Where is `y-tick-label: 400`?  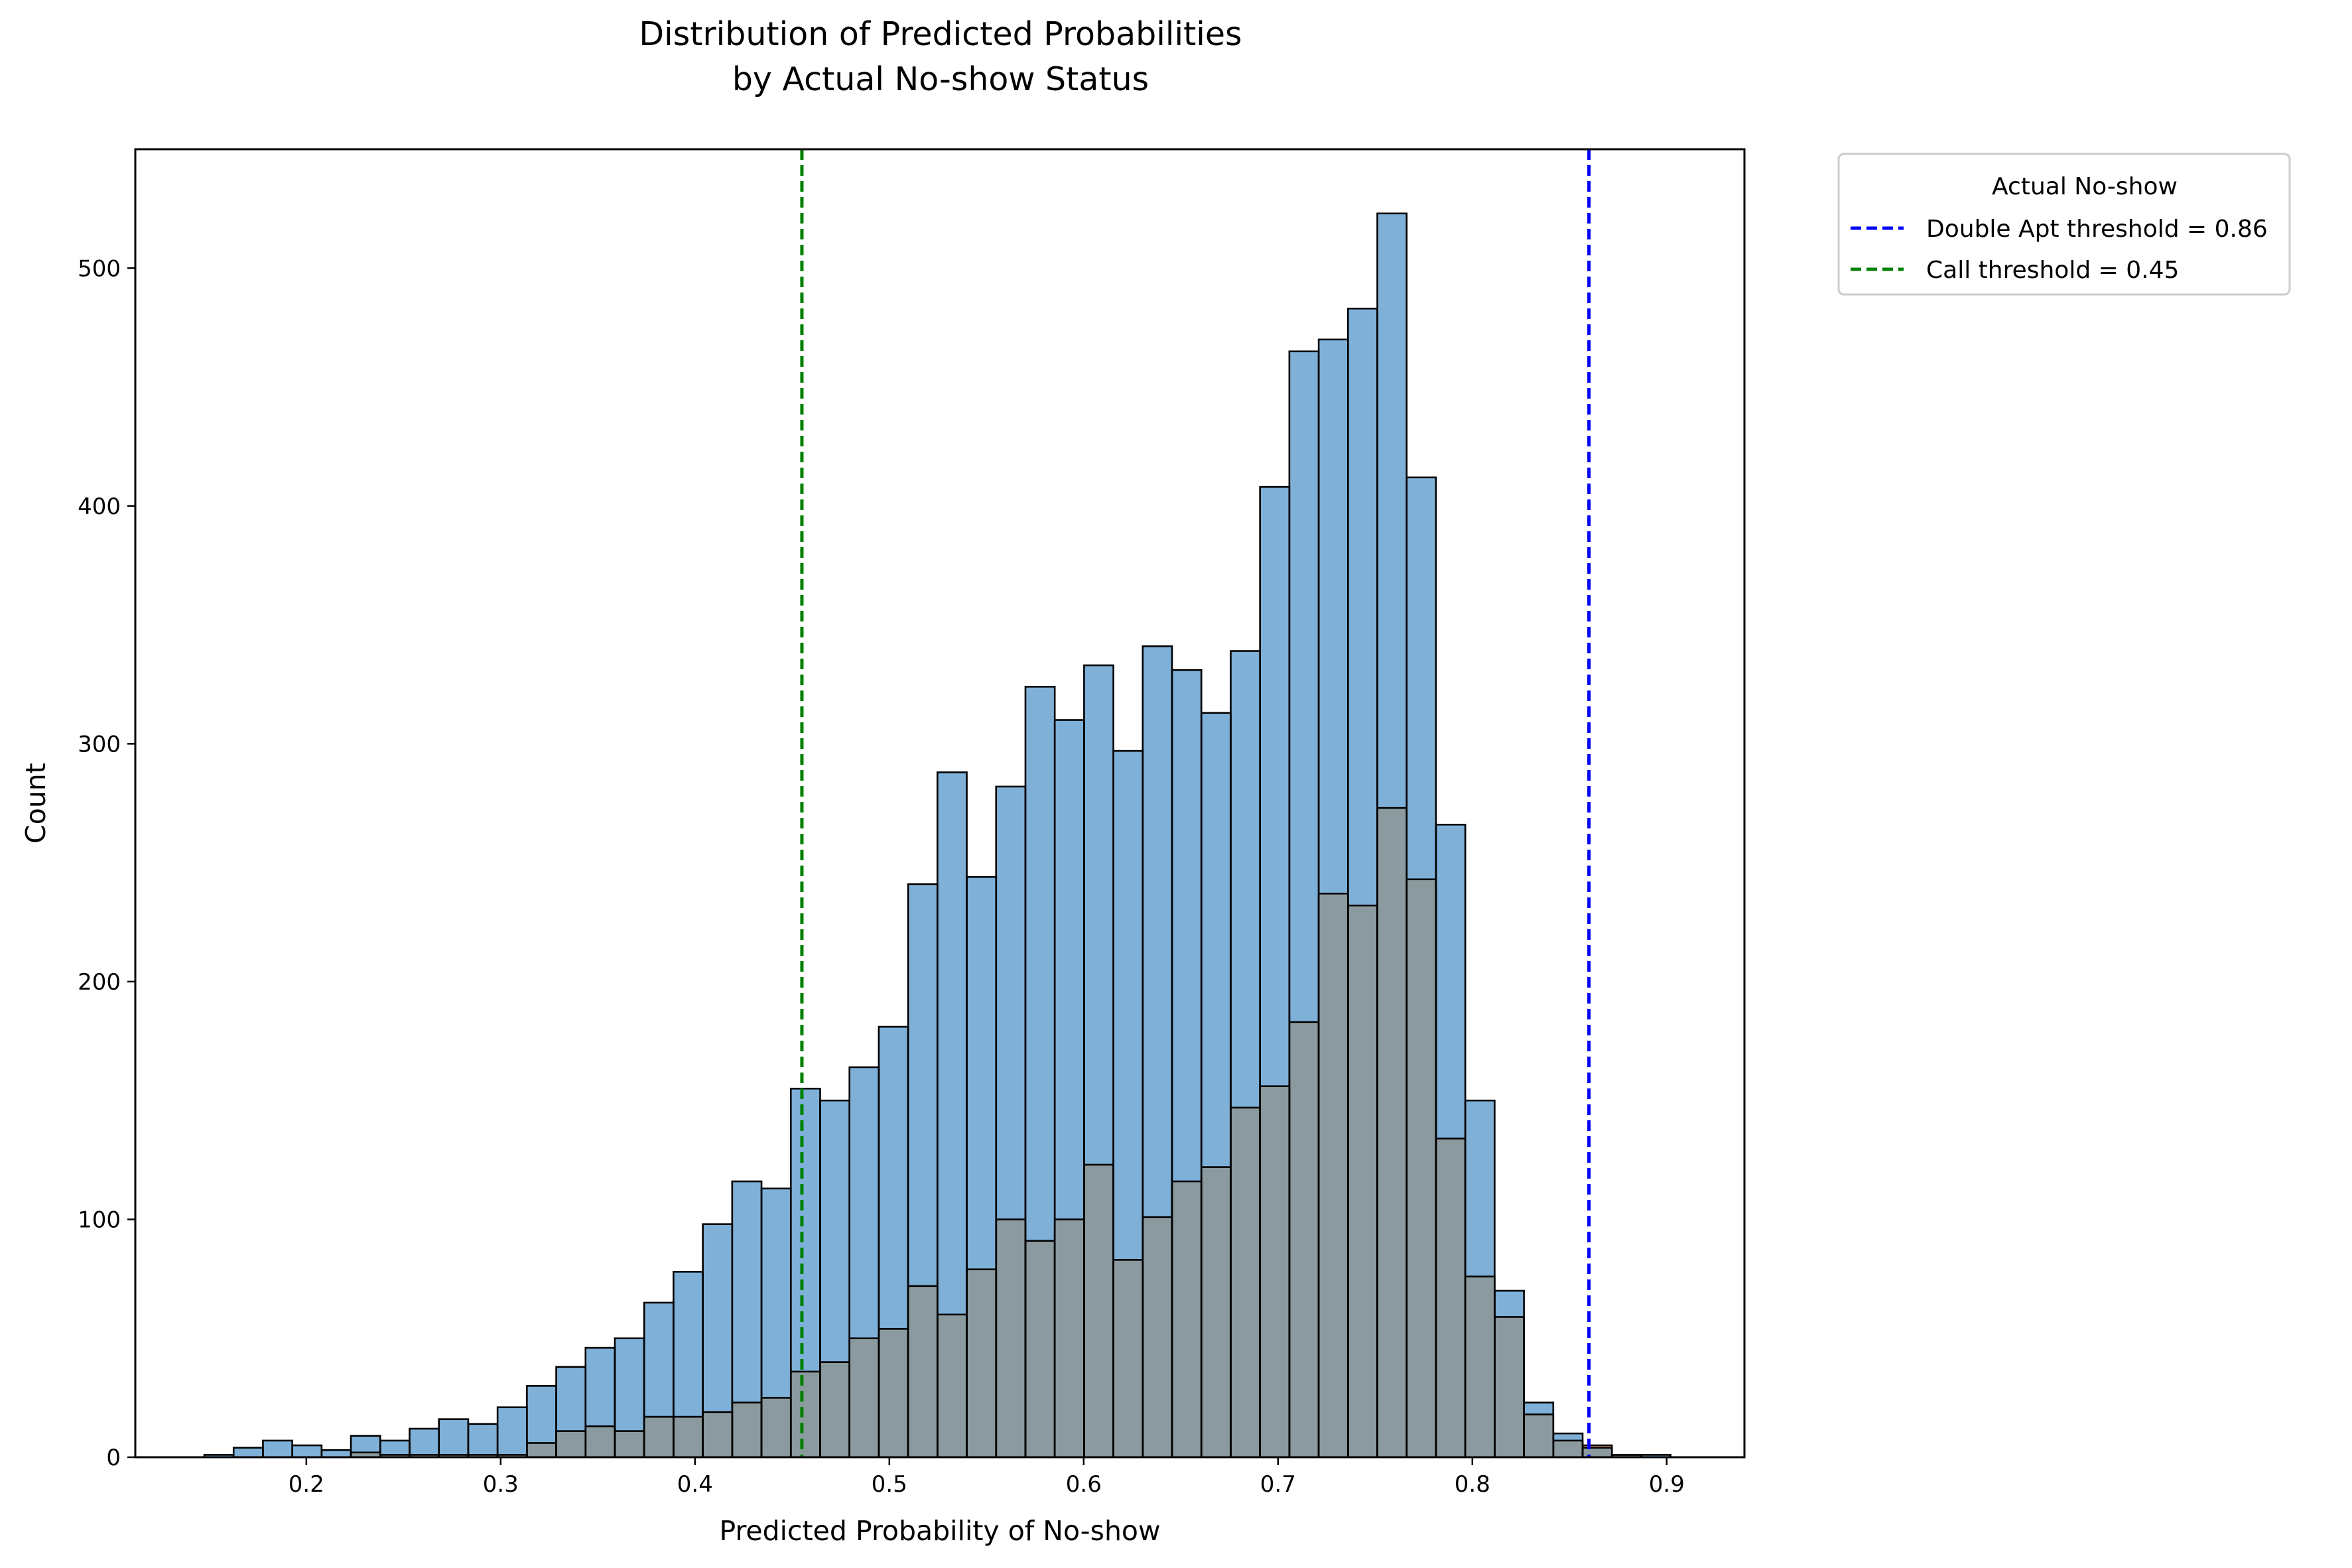 y-tick-label: 400 is located at coordinates (100, 507).